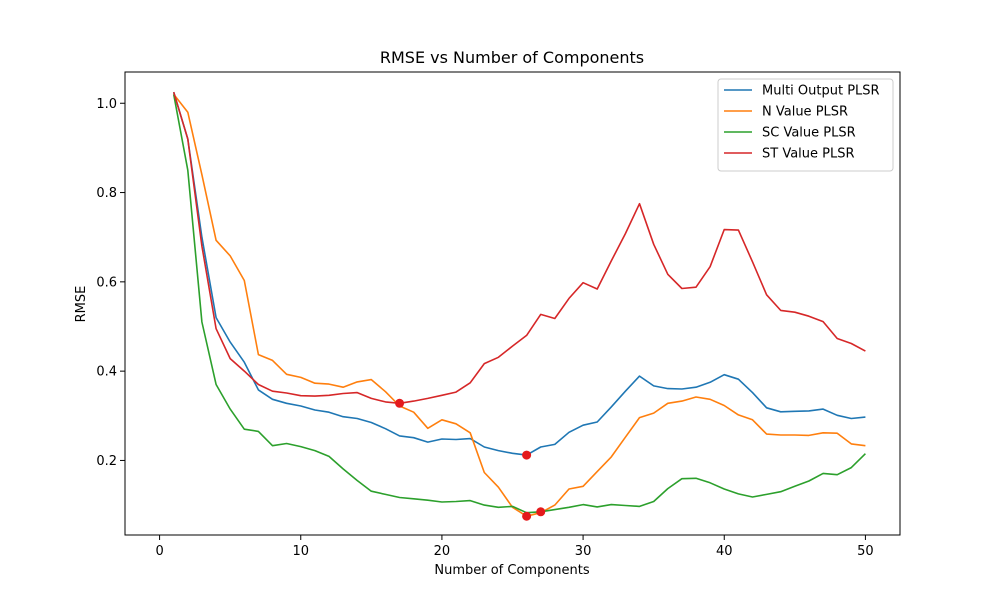 This screenshot has height=600, width=1000. I want to click on y-tick-label: 0.2, so click(106, 461).